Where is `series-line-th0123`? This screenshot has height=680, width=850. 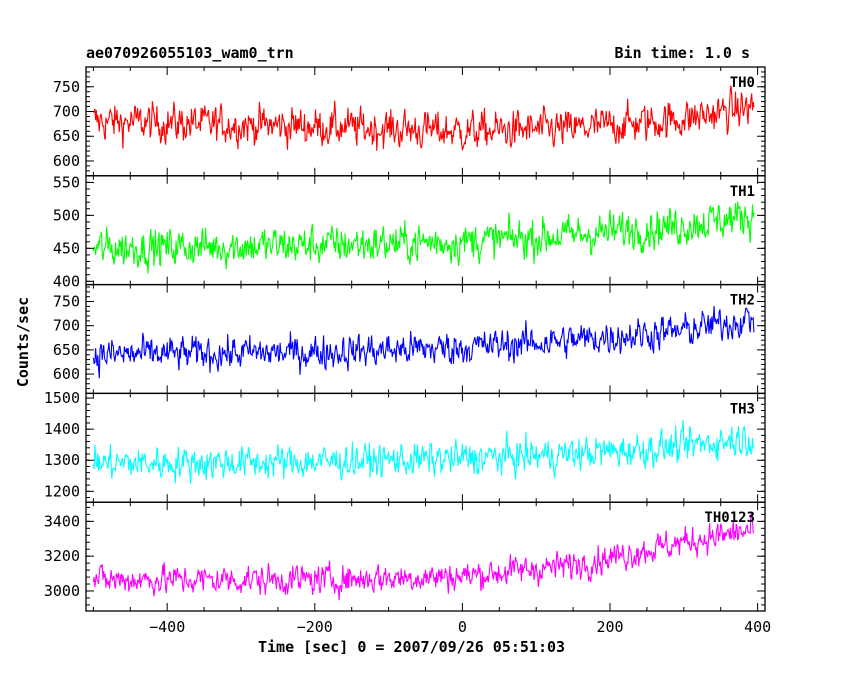
series-line-th0123 is located at coordinates (423, 556).